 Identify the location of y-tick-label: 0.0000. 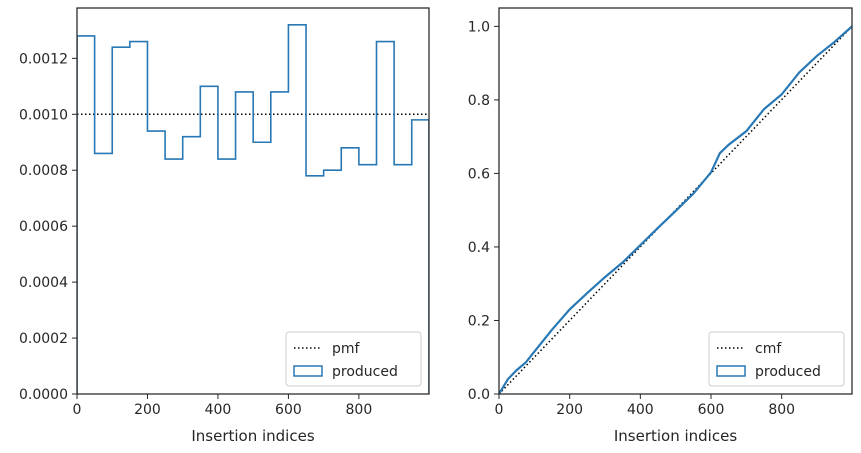
(43, 395).